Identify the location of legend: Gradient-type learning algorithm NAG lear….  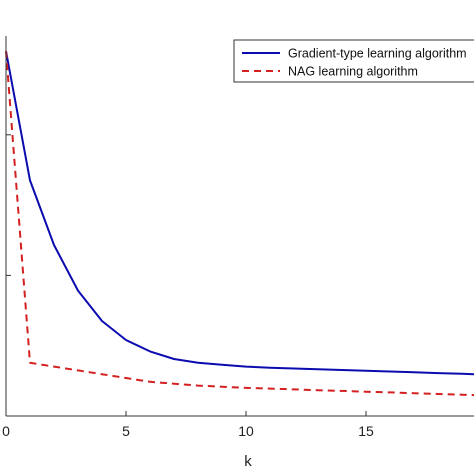
(353, 61).